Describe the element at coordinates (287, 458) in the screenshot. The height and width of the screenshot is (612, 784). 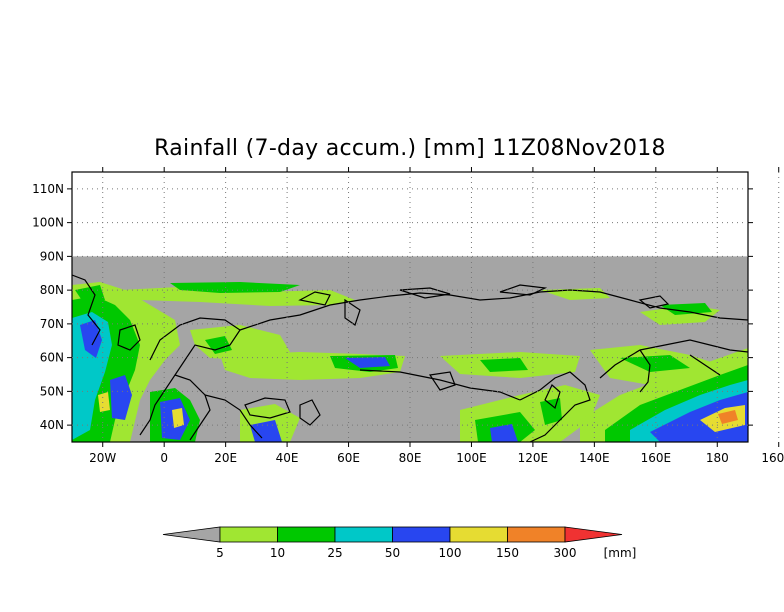
I see `lon-label: 40E` at that location.